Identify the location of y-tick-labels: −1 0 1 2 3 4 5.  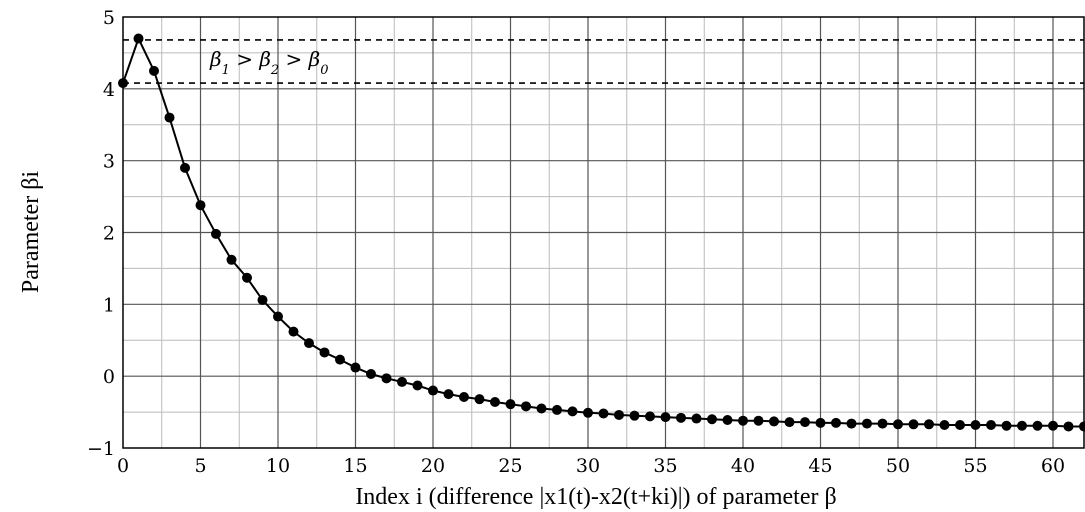
(101, 233).